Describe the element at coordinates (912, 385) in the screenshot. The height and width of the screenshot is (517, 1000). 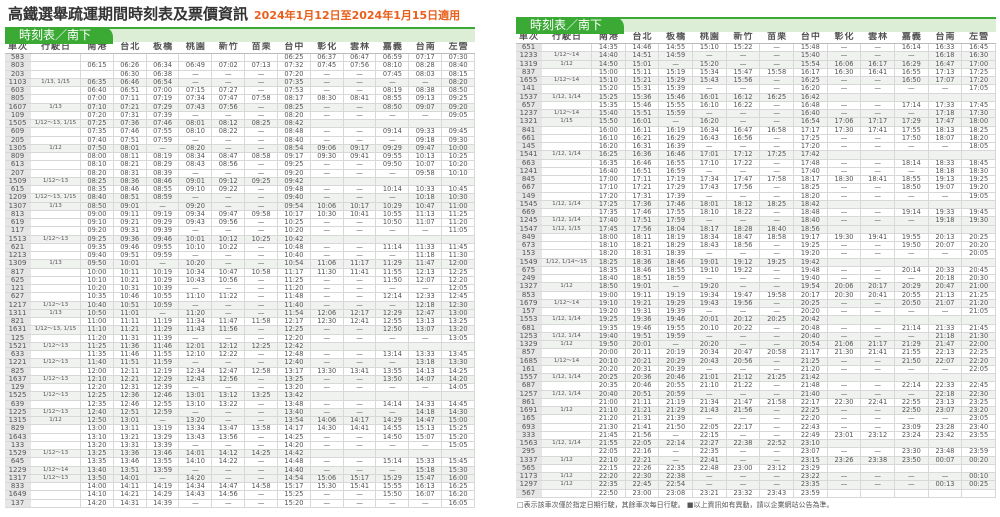
I see `departure-time: 22:14` at that location.